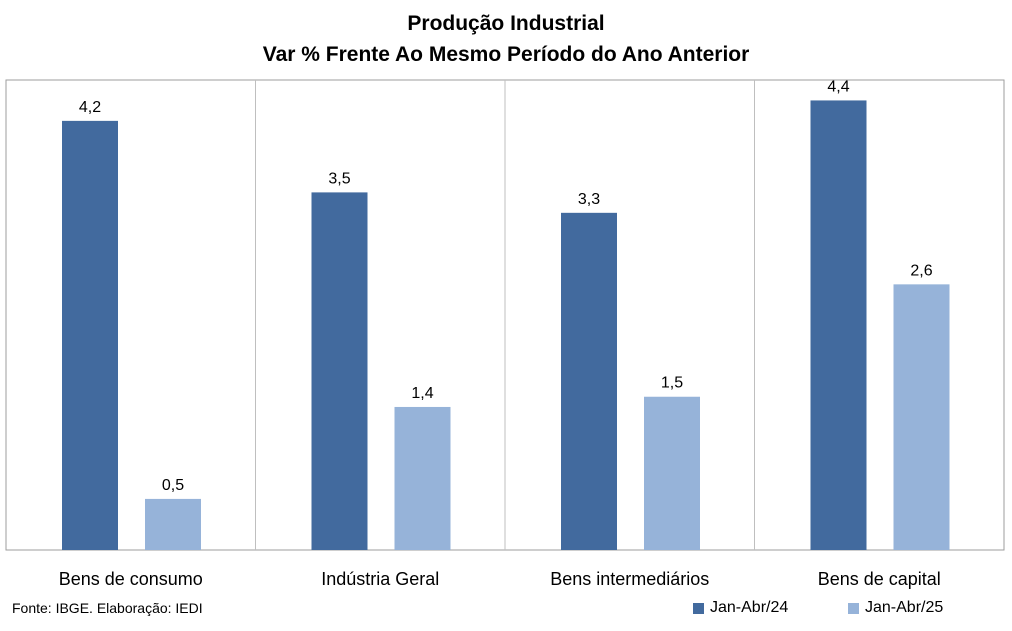 The width and height of the screenshot is (1012, 631). Describe the element at coordinates (672, 383) in the screenshot. I see `data-label-2-3: 1,5` at that location.